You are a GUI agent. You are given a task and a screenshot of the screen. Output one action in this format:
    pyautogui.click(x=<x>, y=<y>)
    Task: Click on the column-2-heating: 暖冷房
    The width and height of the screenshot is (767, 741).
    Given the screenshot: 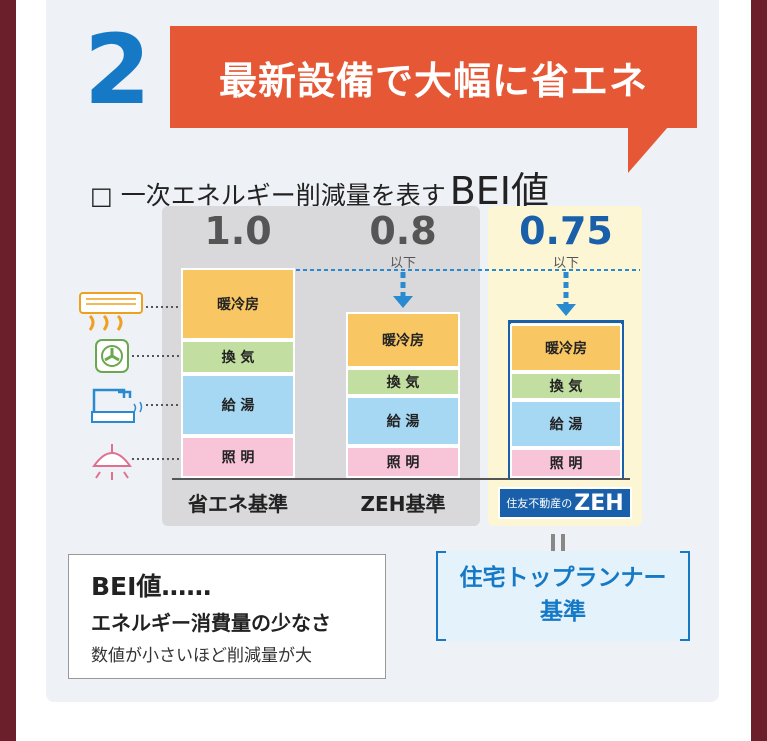 What is the action you would take?
    pyautogui.click(x=403, y=340)
    